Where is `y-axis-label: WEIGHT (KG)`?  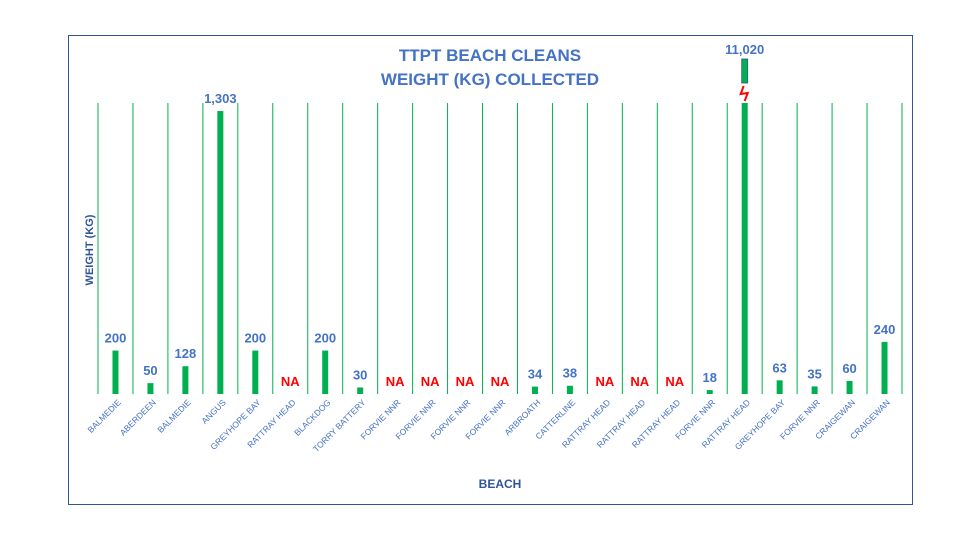 y-axis-label: WEIGHT (KG) is located at coordinates (90, 249).